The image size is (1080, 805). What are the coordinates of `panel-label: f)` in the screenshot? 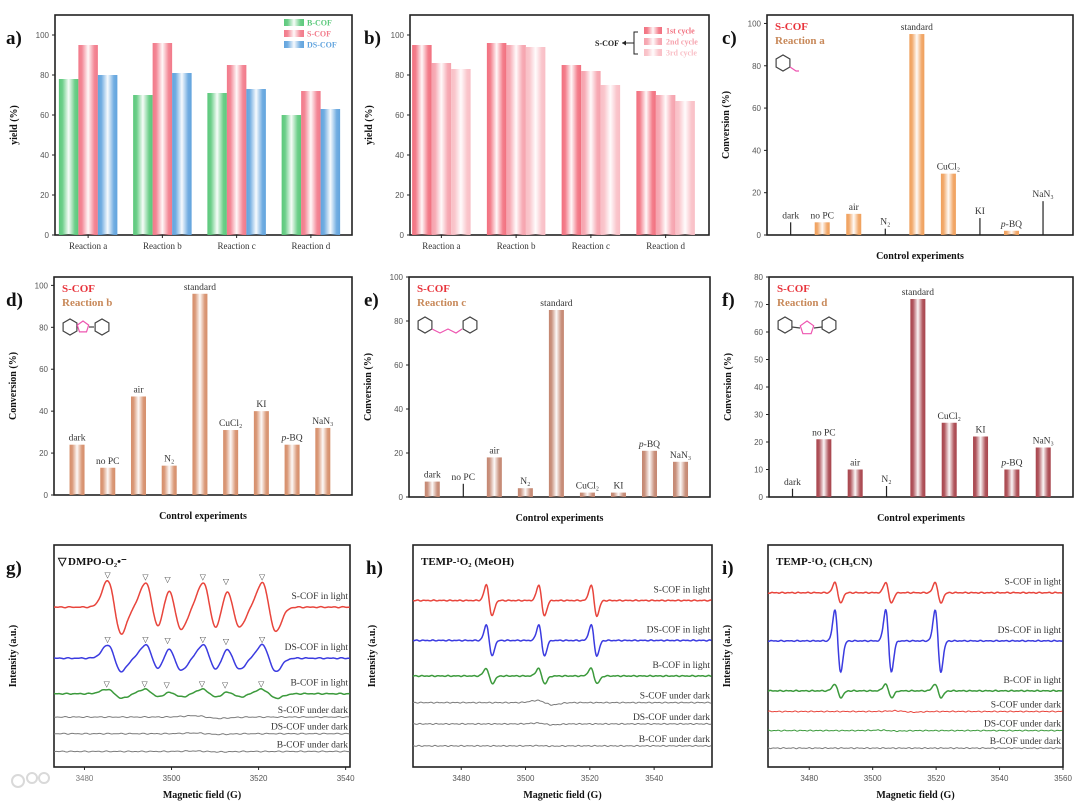 It's located at (728, 300).